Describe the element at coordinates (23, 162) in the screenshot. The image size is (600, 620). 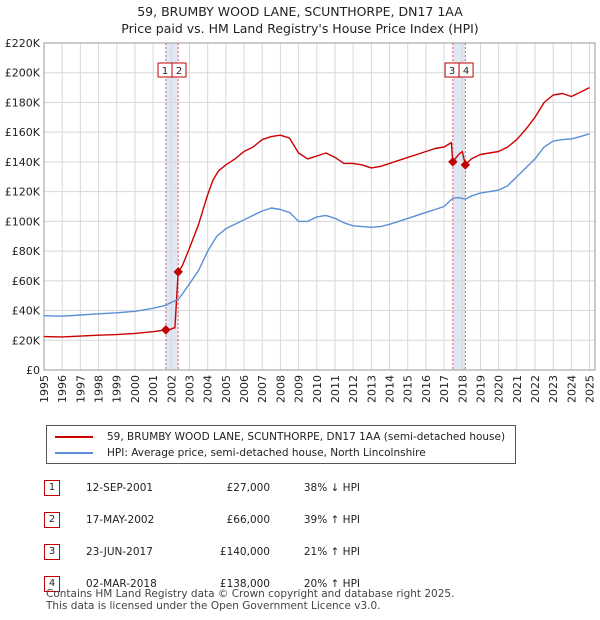
I see `y-tick-label-7: £140K` at that location.